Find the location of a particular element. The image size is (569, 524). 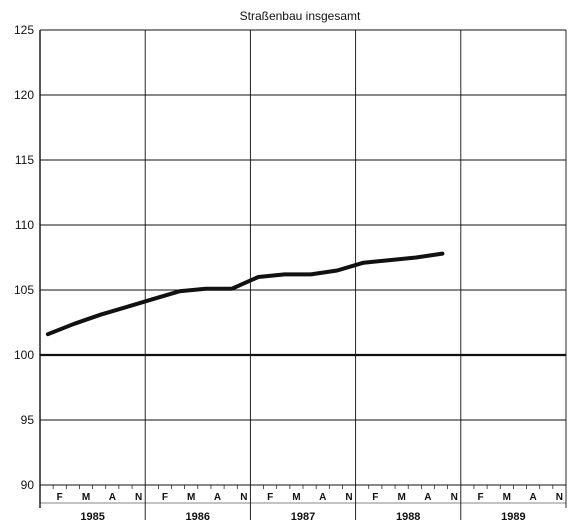

chart-title: Straßenbau insgesamt is located at coordinates (300, 16).